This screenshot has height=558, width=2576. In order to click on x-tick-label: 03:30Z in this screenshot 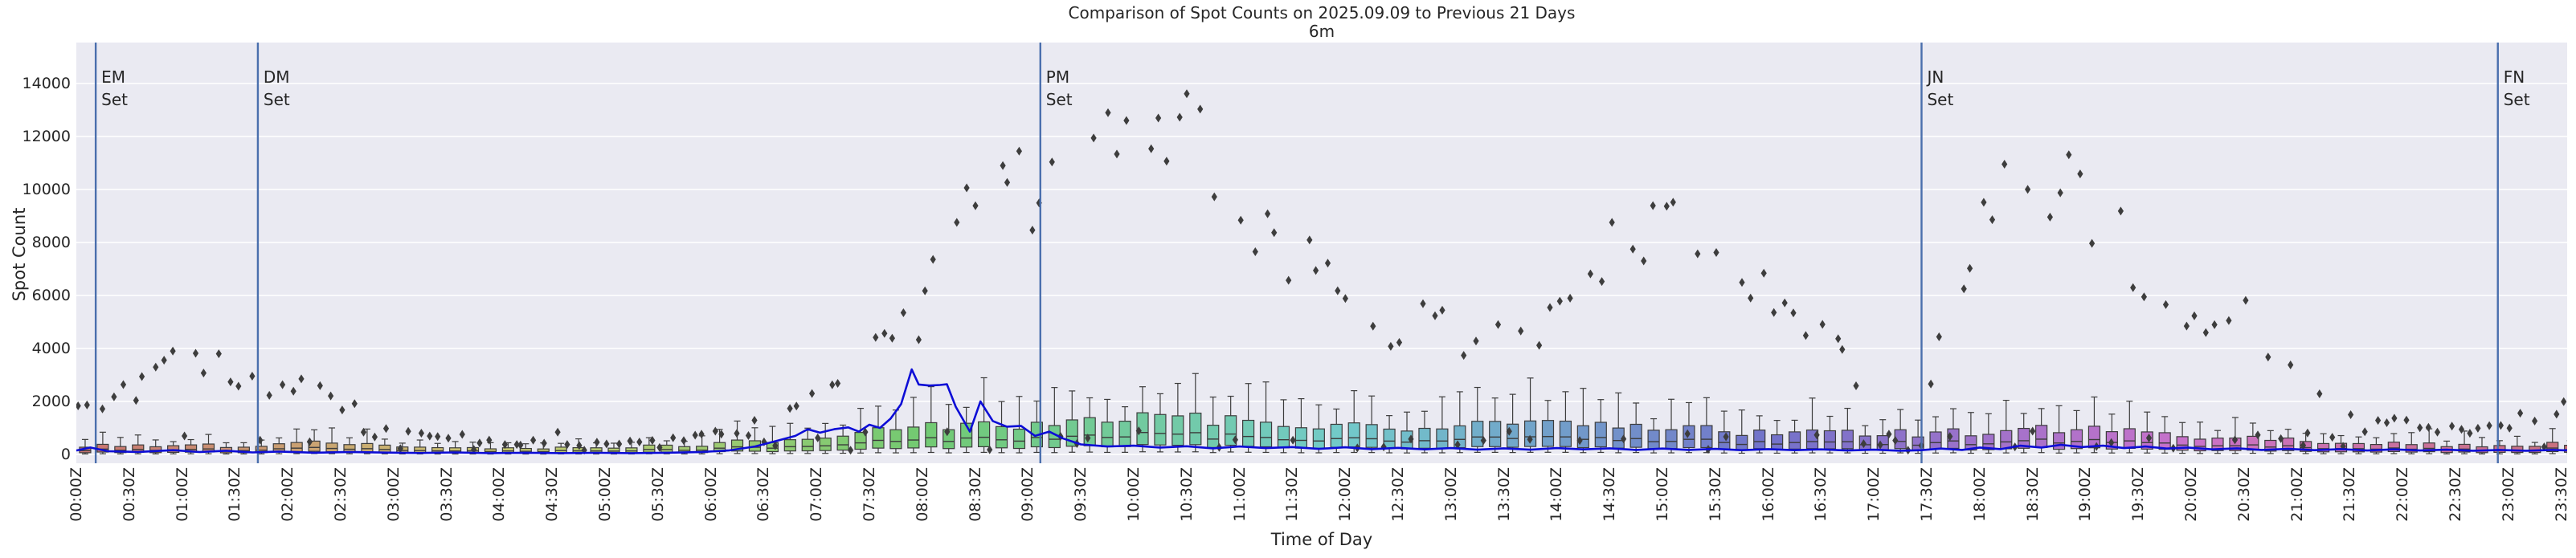, I will do `click(446, 494)`.